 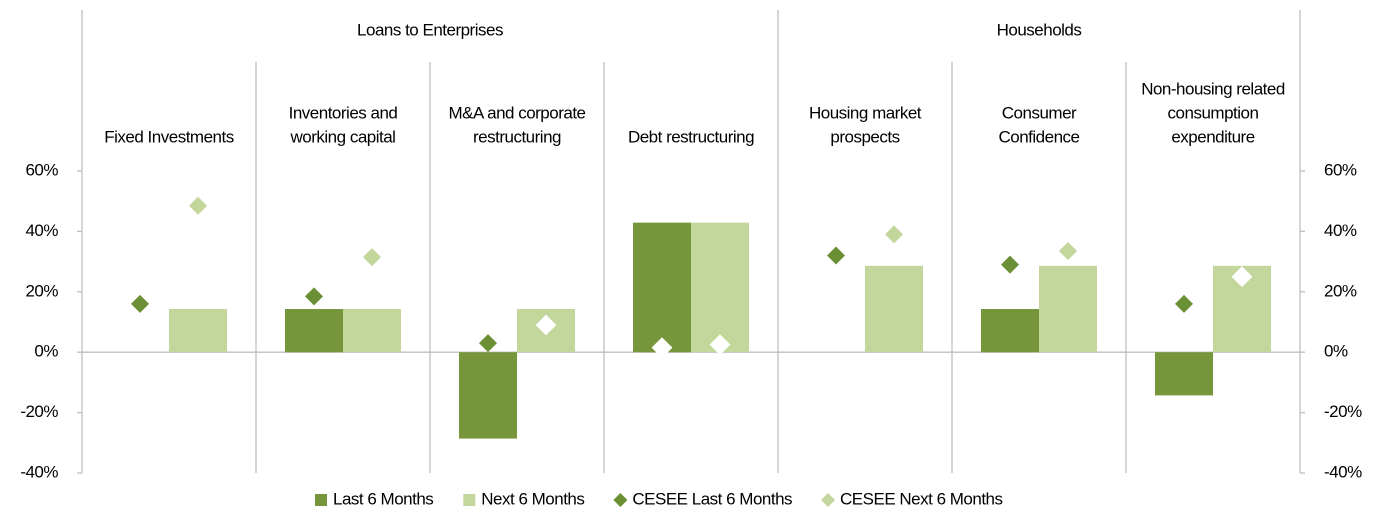 What do you see at coordinates (864, 136) in the screenshot?
I see `category-label: prospects` at bounding box center [864, 136].